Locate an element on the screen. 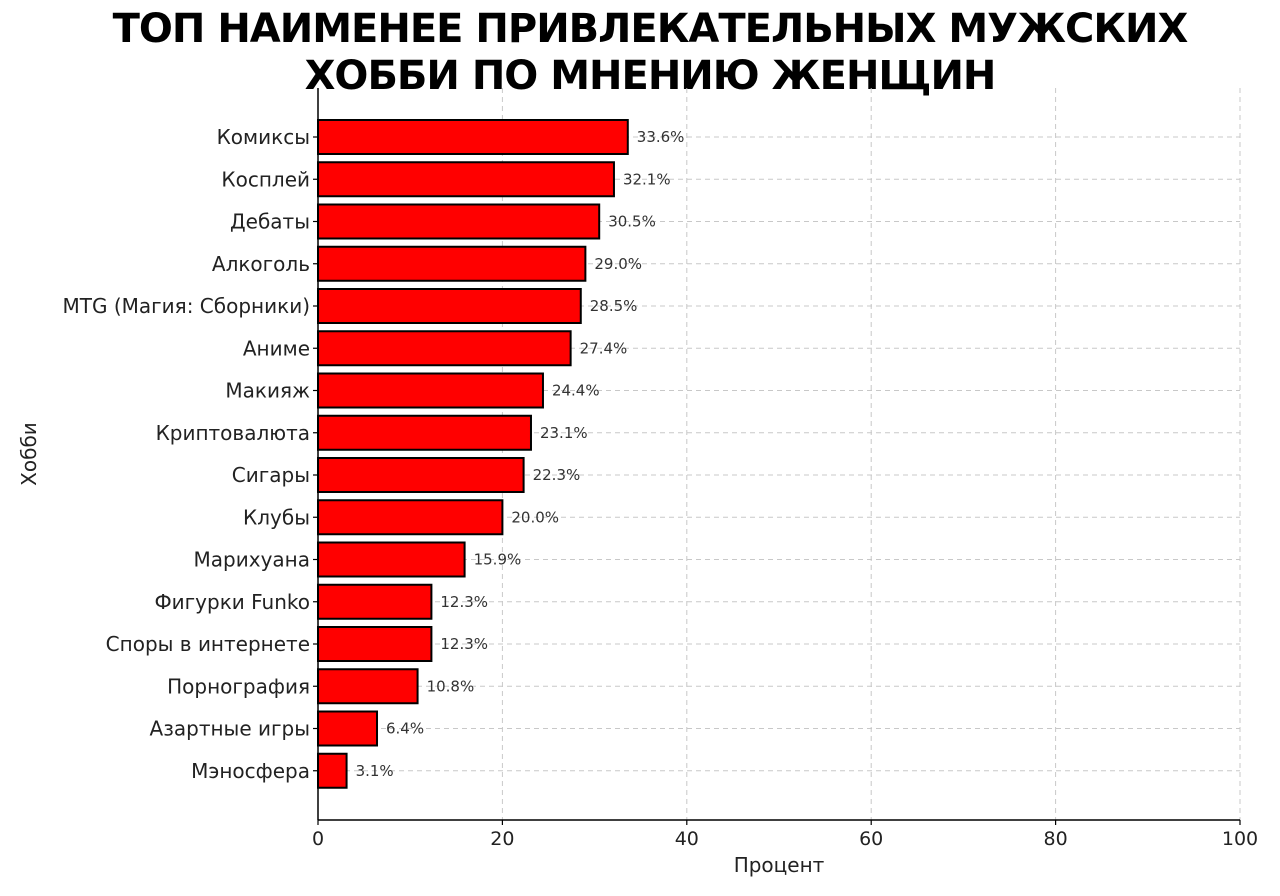  data-label: 3.1% is located at coordinates (375, 771).